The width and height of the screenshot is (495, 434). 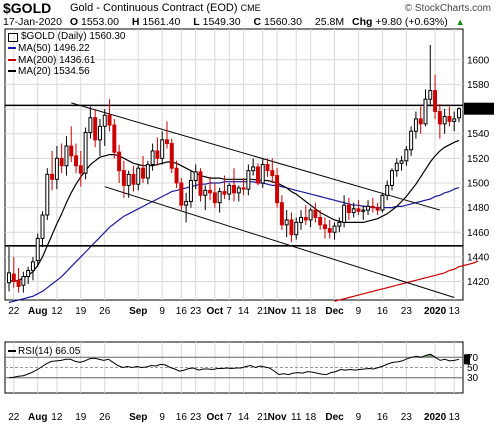 What do you see at coordinates (329, 22) in the screenshot?
I see `volume-value: 25.8M` at bounding box center [329, 22].